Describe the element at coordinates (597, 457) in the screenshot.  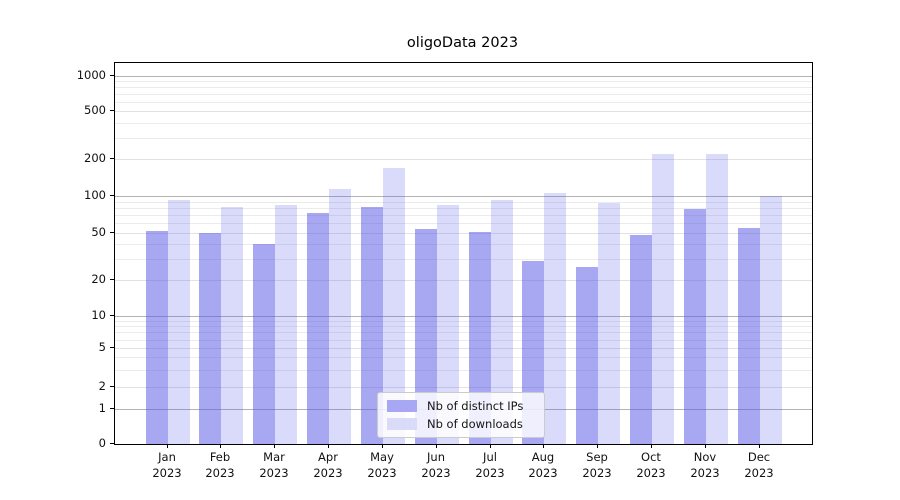
I see `x-tick-month: Sep` at that location.